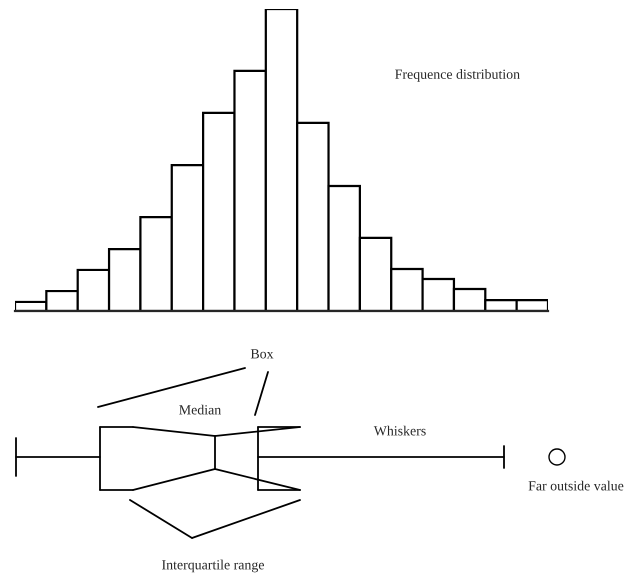  Describe the element at coordinates (576, 485) in the screenshot. I see `text: Far outside value` at that location.